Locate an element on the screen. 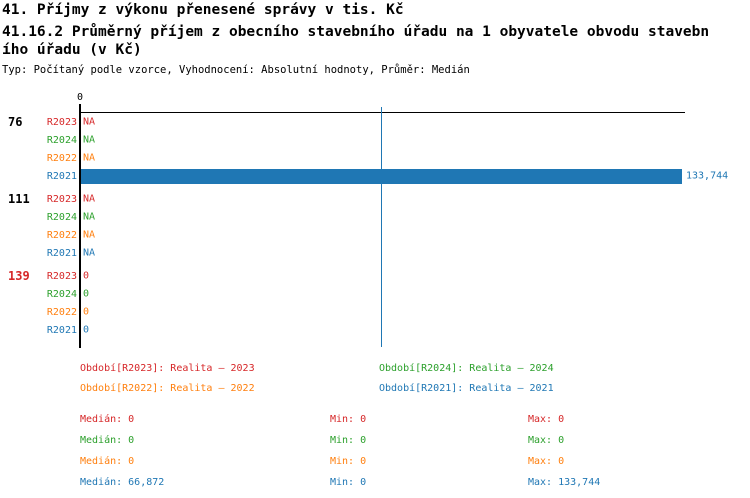 Image resolution: width=750 pixels, height=498 pixels. chart-row-111-r2023: 111 R2023 NA is located at coordinates (375, 199).